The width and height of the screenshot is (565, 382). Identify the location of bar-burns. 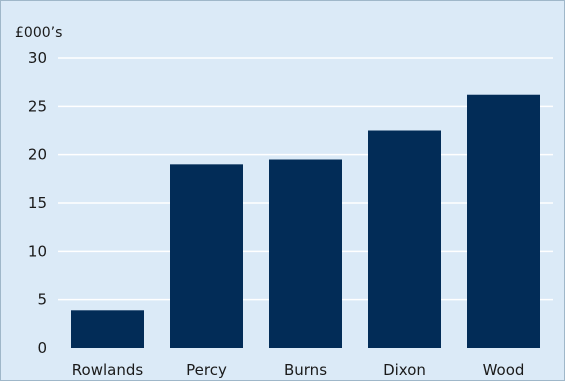
(305, 253).